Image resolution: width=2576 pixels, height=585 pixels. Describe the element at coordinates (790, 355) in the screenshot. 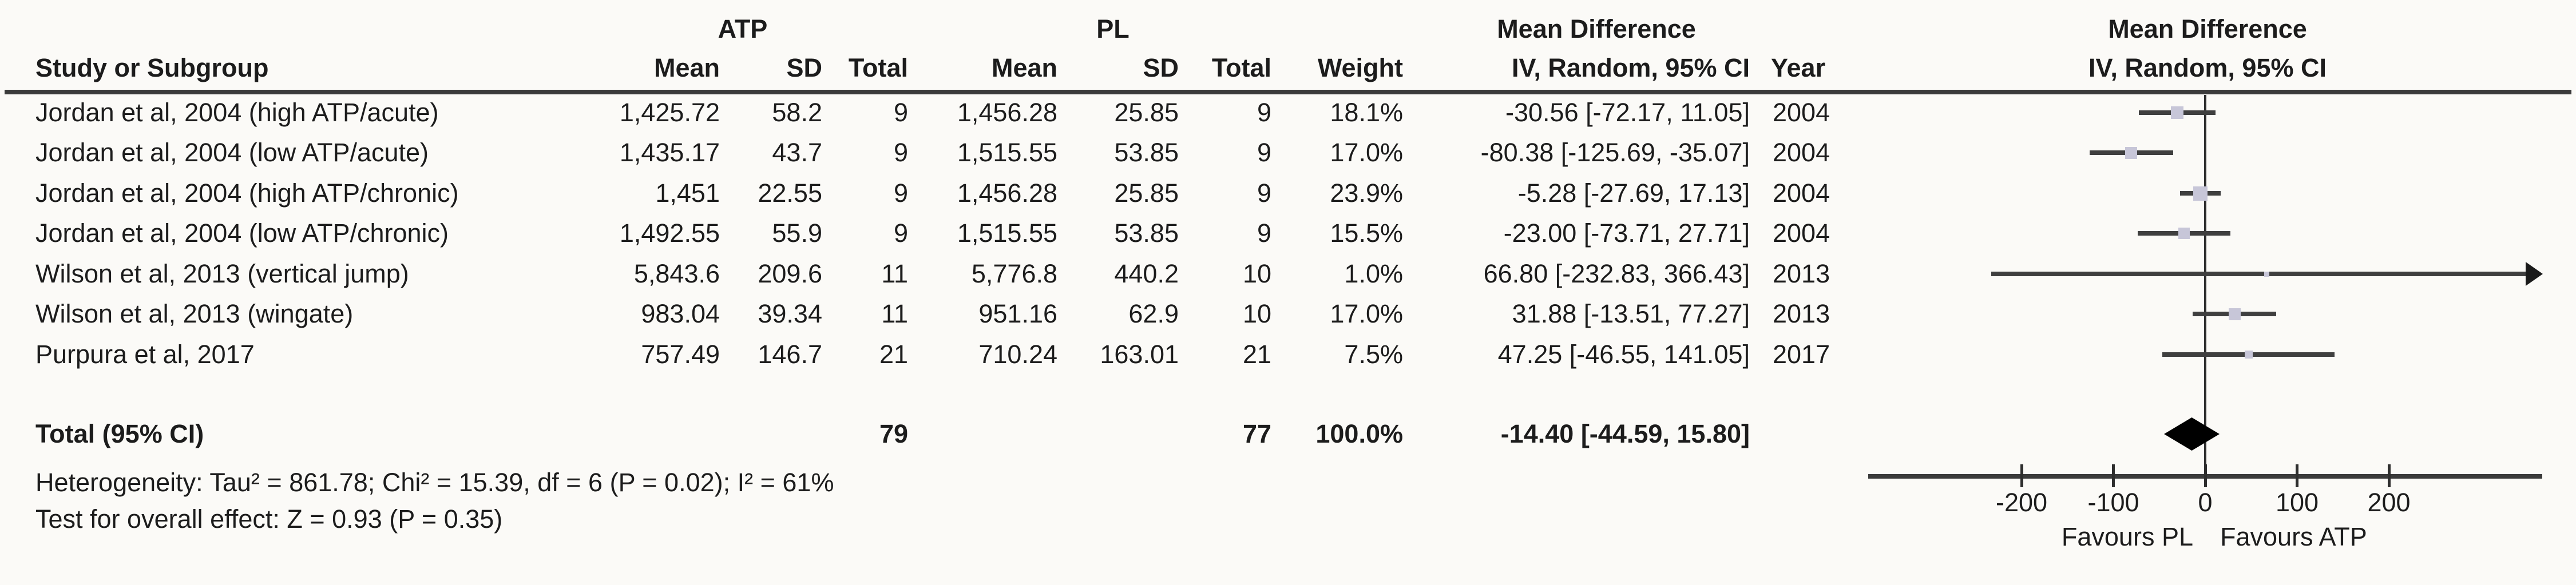

I see `atp-sd: 146.7` at that location.